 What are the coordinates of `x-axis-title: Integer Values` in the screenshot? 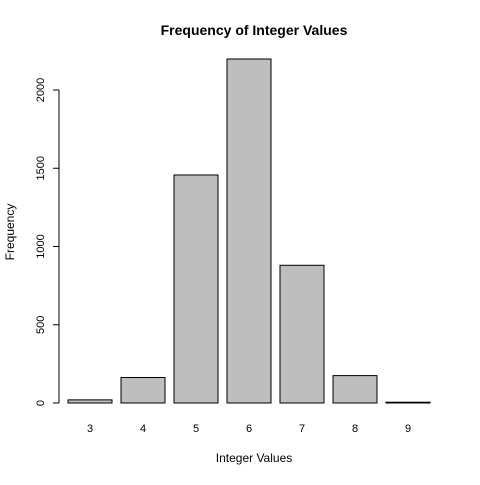 It's located at (254, 458).